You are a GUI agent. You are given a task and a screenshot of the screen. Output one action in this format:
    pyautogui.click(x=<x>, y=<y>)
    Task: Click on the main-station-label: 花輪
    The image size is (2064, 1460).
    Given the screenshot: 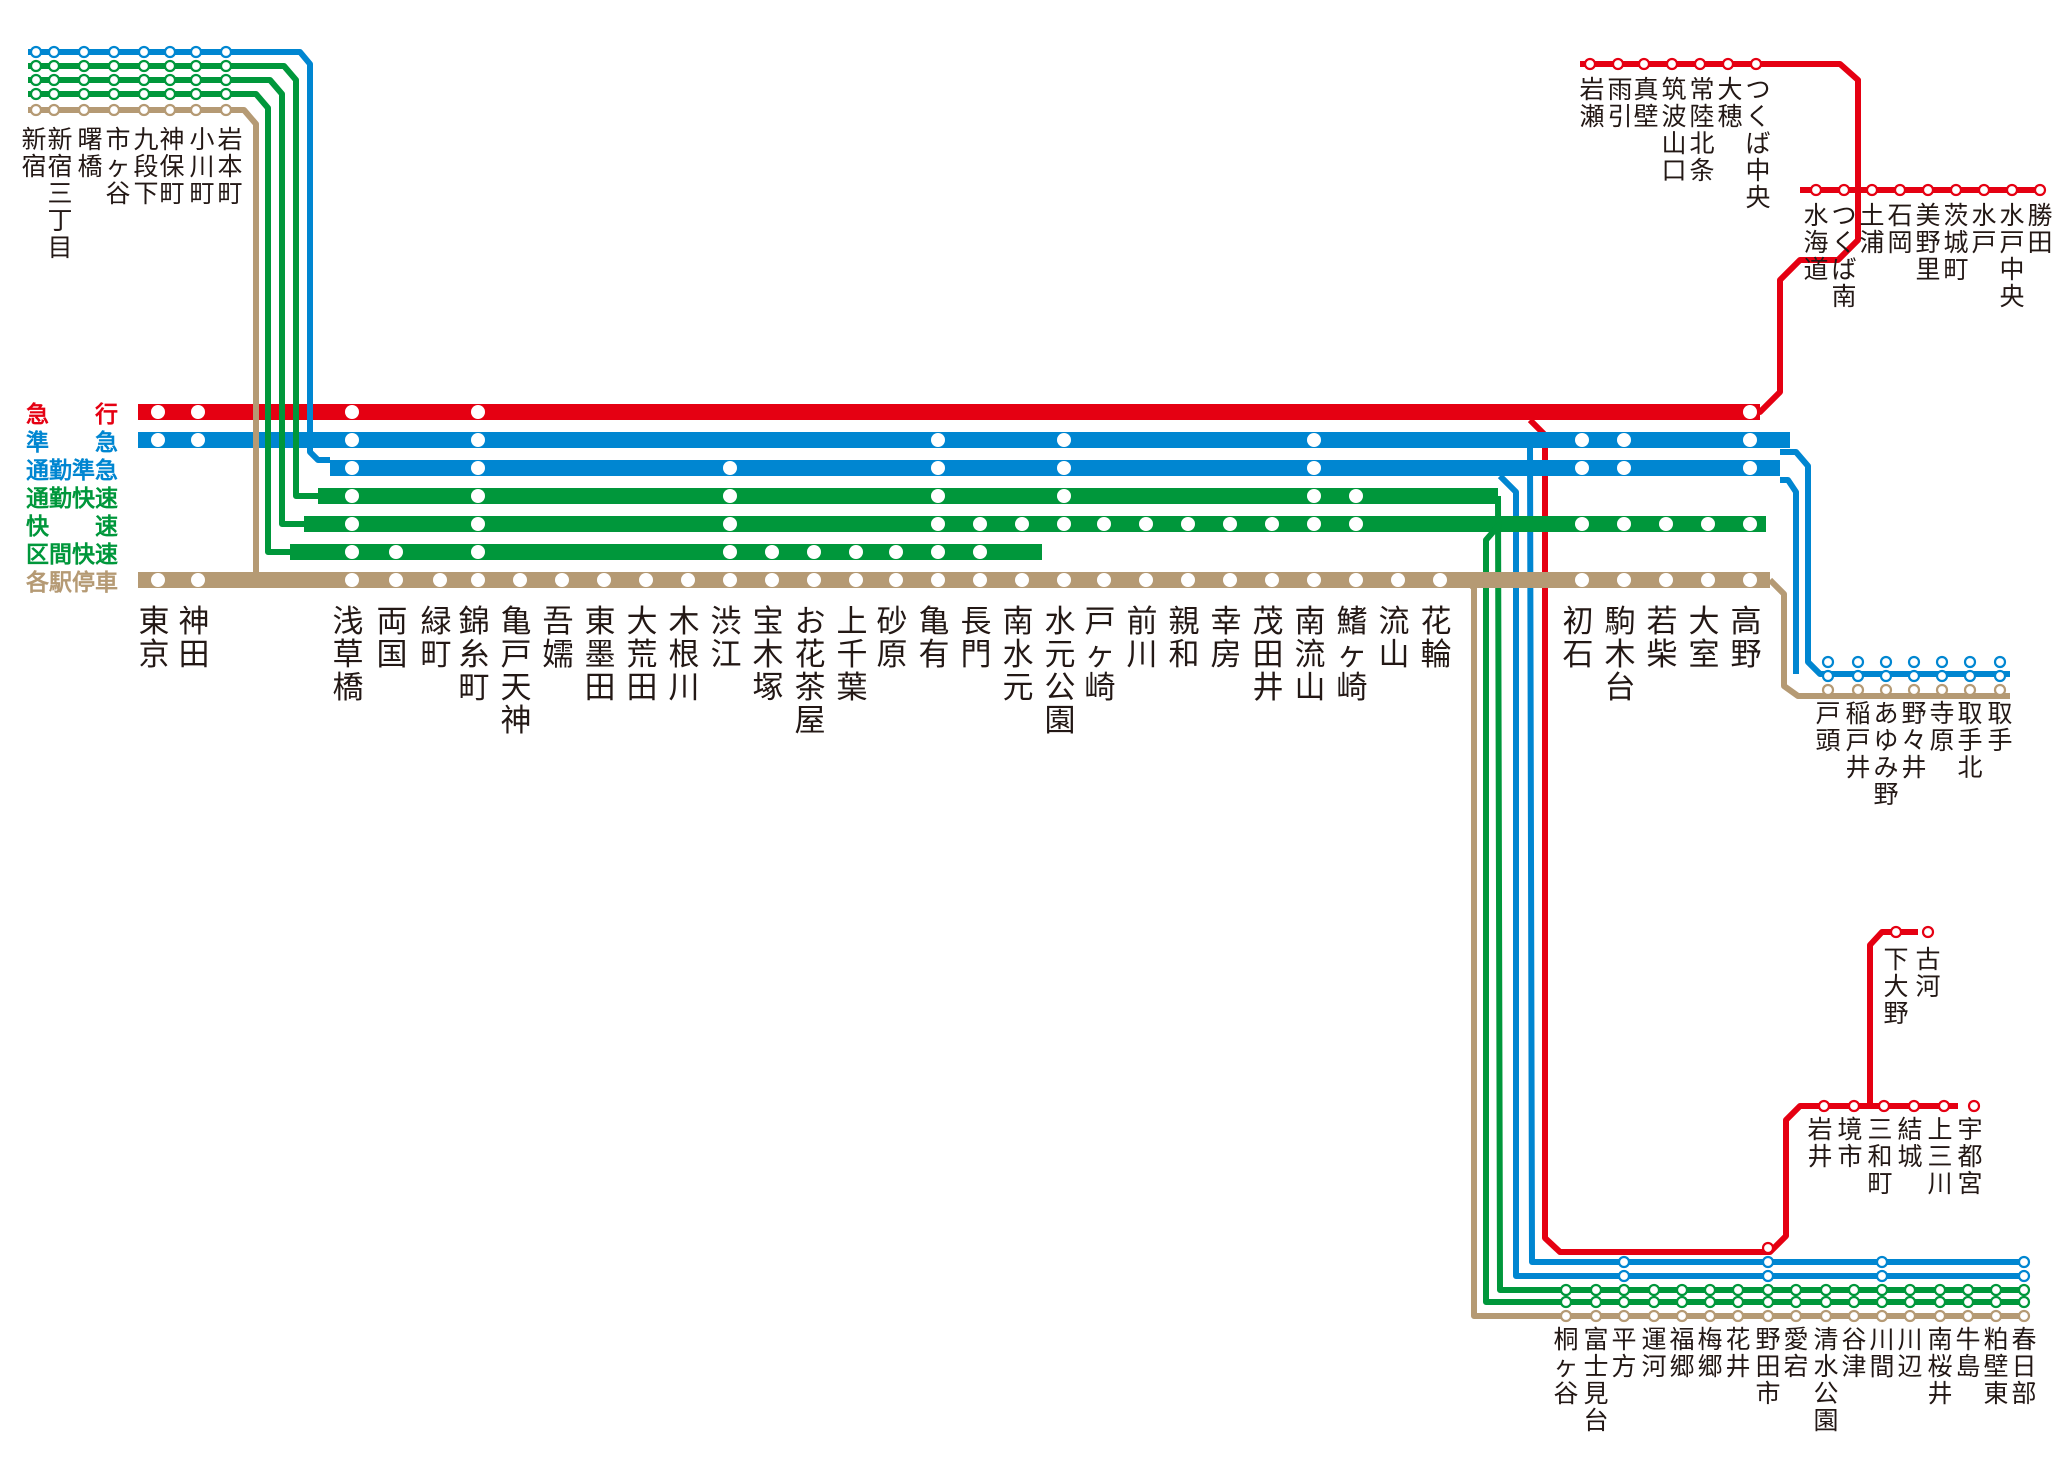 What is the action you would take?
    pyautogui.click(x=1436, y=638)
    